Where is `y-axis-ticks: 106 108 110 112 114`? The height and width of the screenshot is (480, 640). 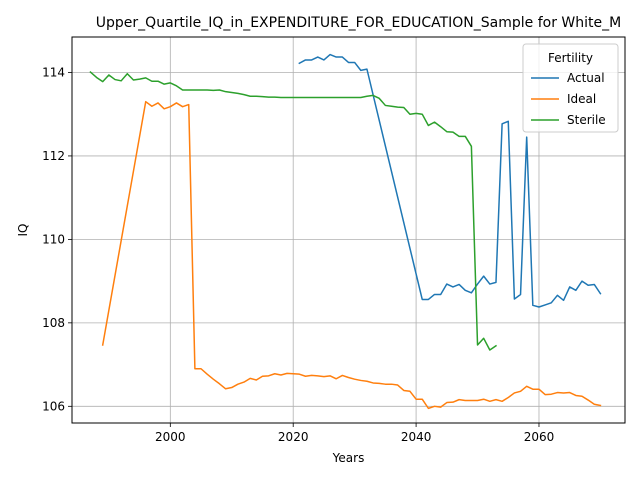
y-axis-ticks: 106 108 110 112 114 is located at coordinates (57, 239).